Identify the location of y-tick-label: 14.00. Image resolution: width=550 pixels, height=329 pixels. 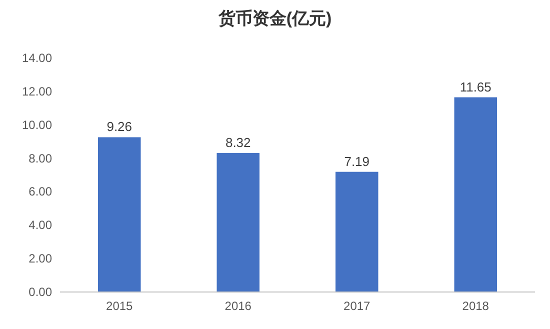
(37, 58).